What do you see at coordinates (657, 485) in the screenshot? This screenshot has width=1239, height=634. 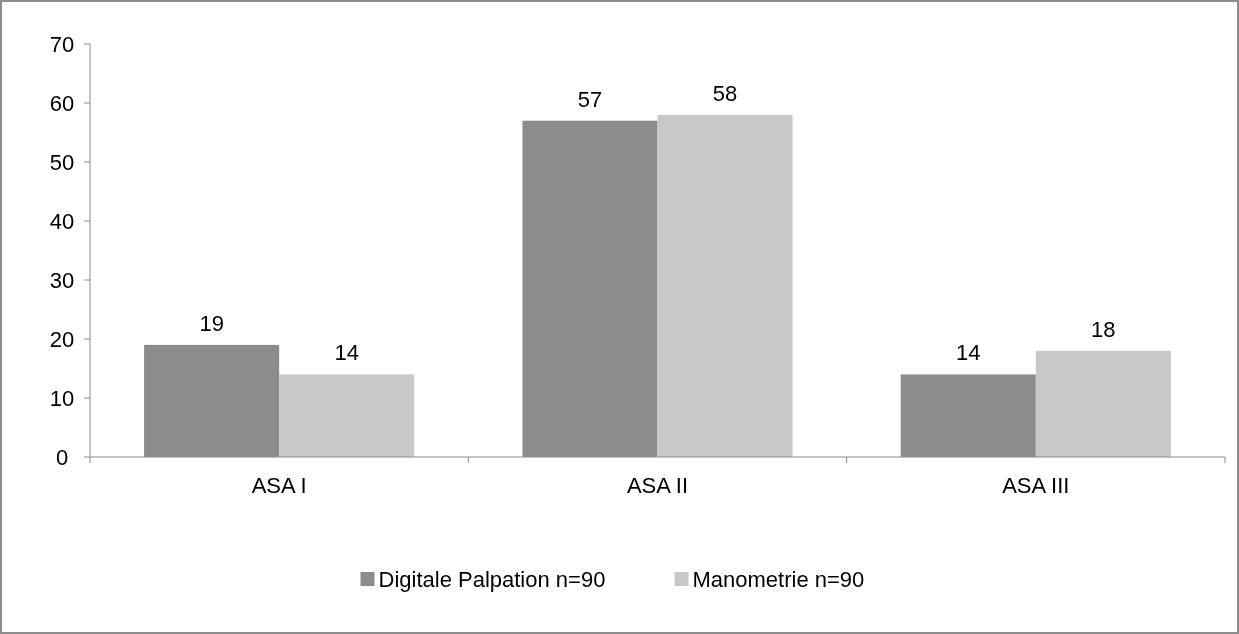 I see `x-tick-label: ASA II` at bounding box center [657, 485].